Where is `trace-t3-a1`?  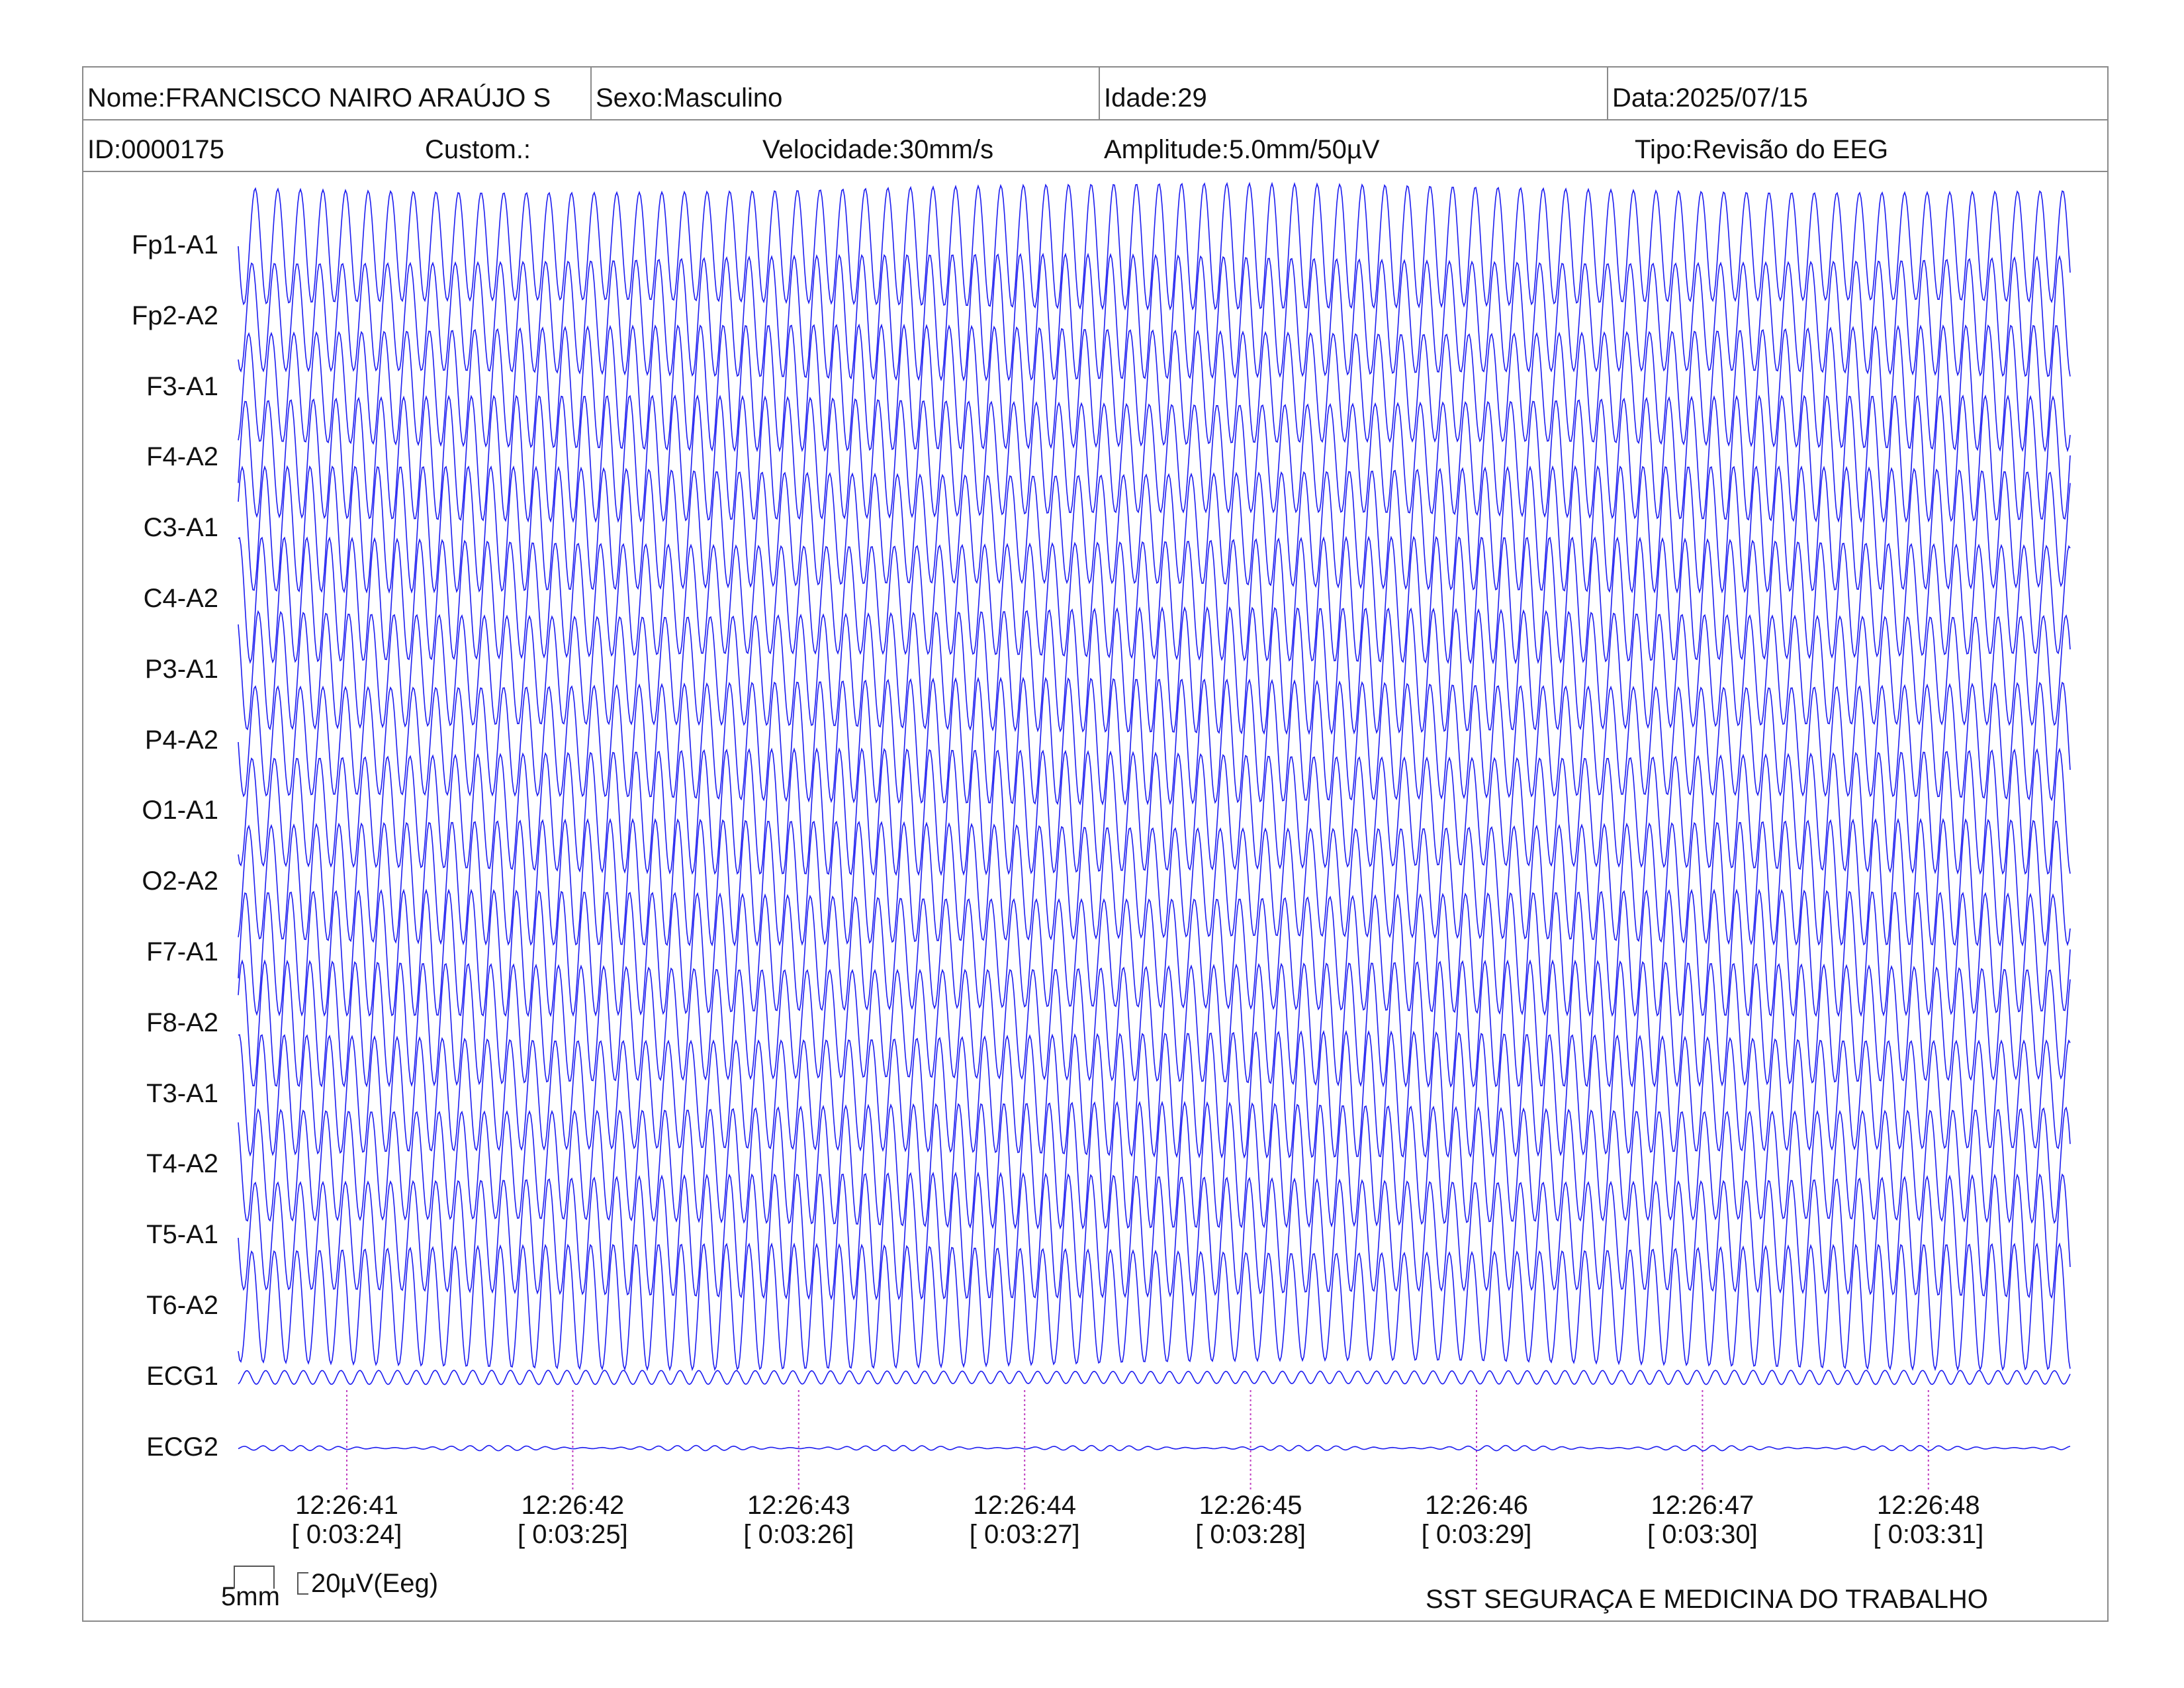 trace-t3-a1 is located at coordinates (1154, 1094).